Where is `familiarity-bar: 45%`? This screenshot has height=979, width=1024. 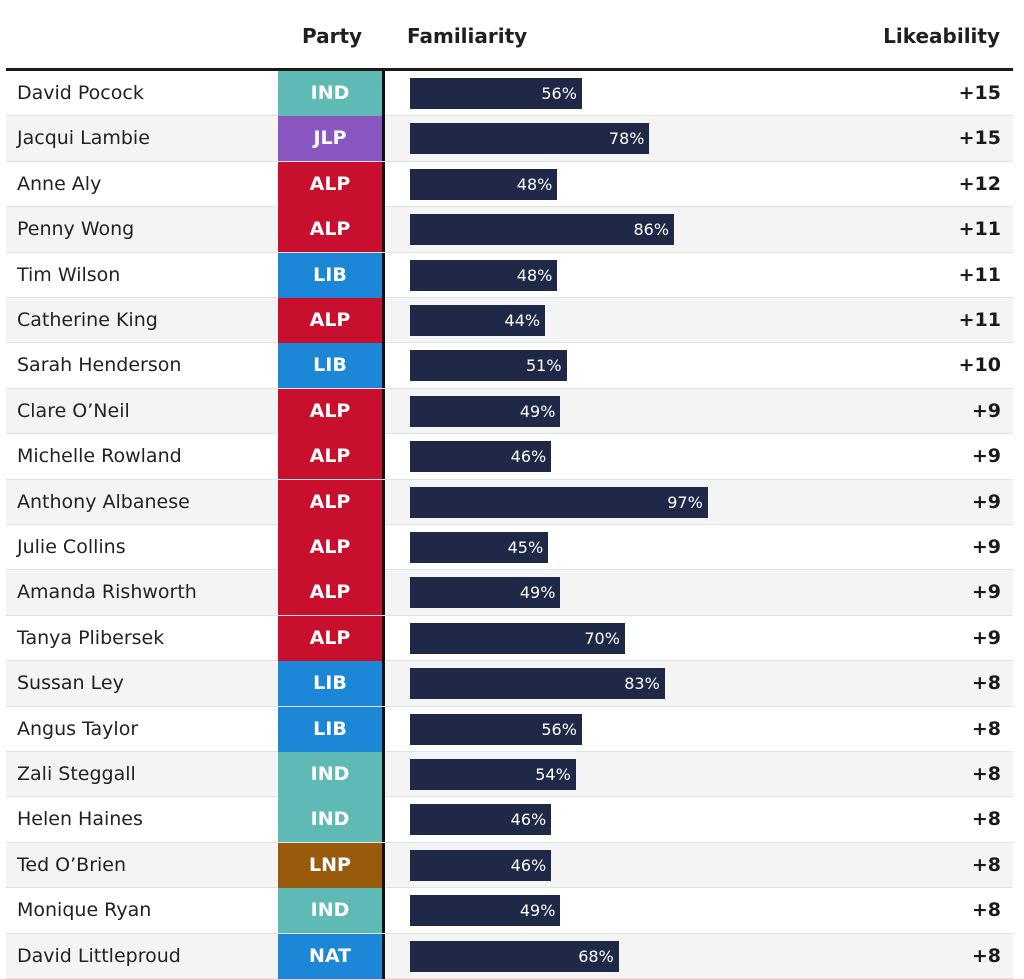 familiarity-bar: 45% is located at coordinates (479, 547).